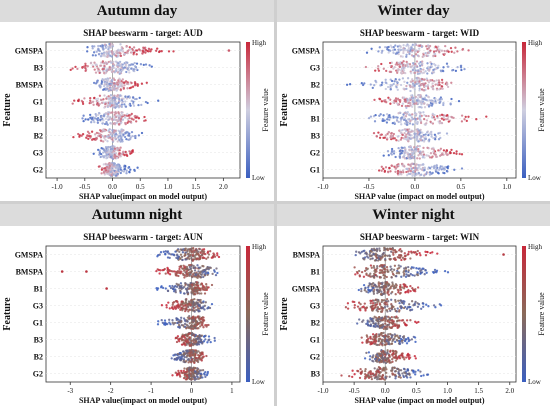 This screenshot has width=550, height=406. What do you see at coordinates (151, 391) in the screenshot?
I see `x-tick-label: -1` at bounding box center [151, 391].